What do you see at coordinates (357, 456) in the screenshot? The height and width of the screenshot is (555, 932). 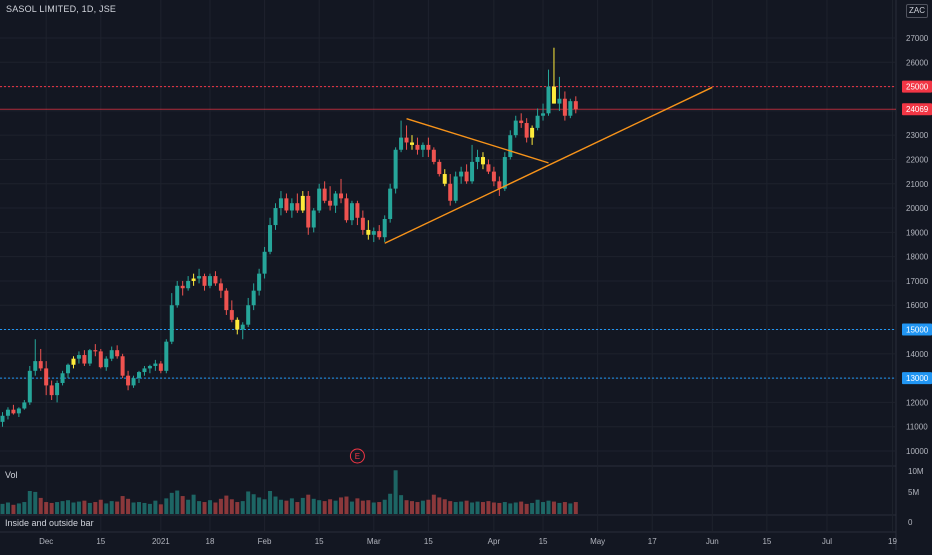 I see `earnings-marker` at bounding box center [357, 456].